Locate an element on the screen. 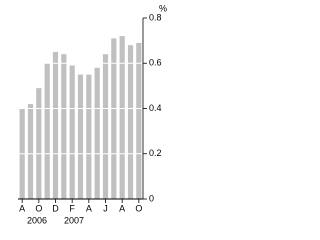 This screenshot has height=240, width=320. year-label: 2006 is located at coordinates (37, 220).